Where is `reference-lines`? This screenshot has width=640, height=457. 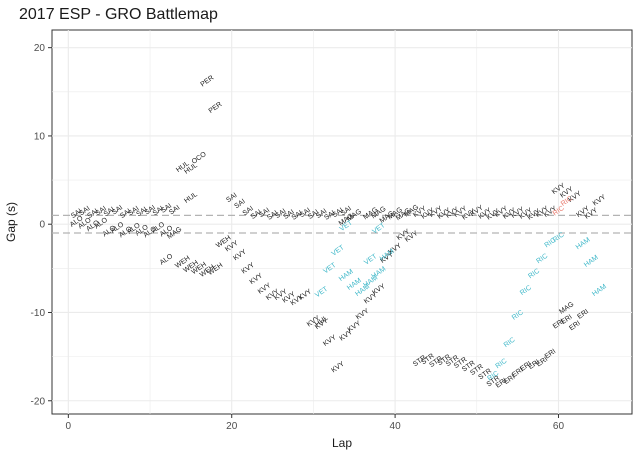
reference-lines is located at coordinates (342, 224).